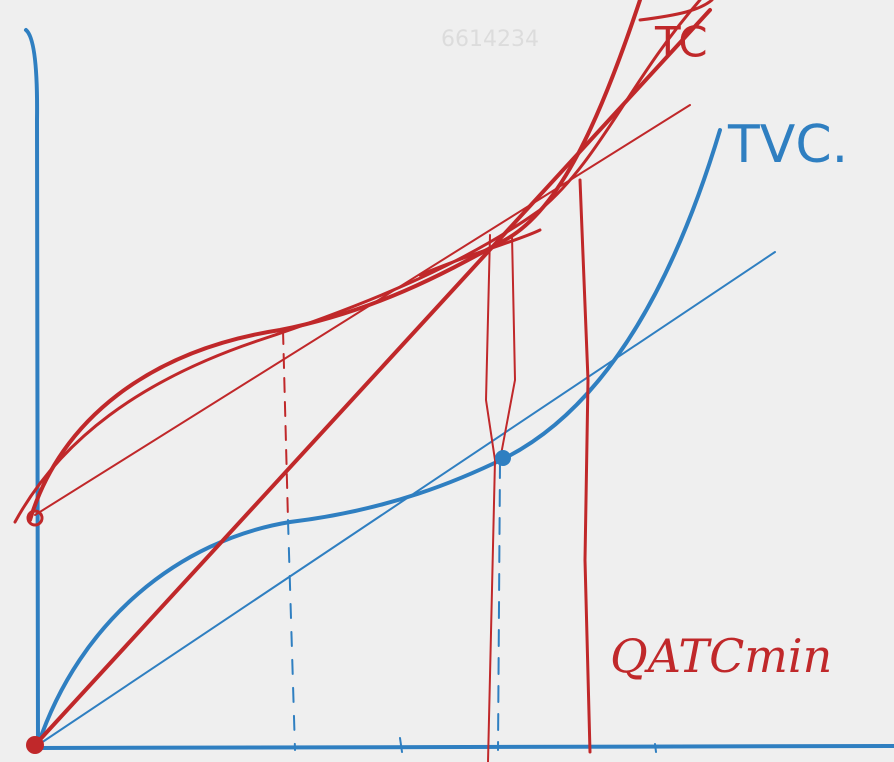 The width and height of the screenshot is (894, 762). Describe the element at coordinates (35, 745) in the screenshot. I see `origin-point` at that location.